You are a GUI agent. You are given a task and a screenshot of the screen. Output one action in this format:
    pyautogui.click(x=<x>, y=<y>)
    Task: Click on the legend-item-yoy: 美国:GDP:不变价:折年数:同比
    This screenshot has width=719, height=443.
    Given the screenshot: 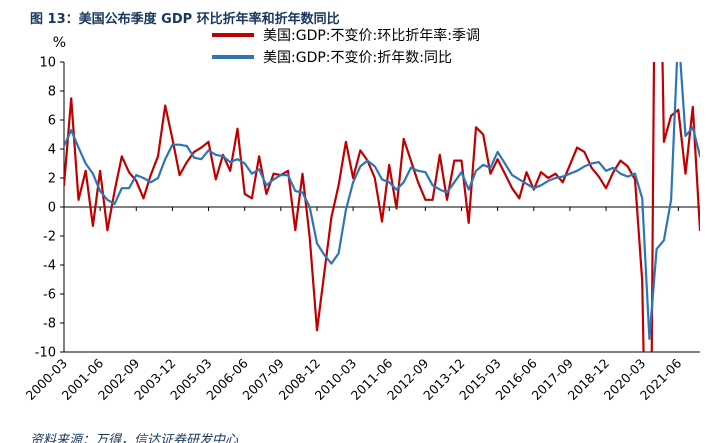 What is the action you would take?
    pyautogui.click(x=346, y=57)
    